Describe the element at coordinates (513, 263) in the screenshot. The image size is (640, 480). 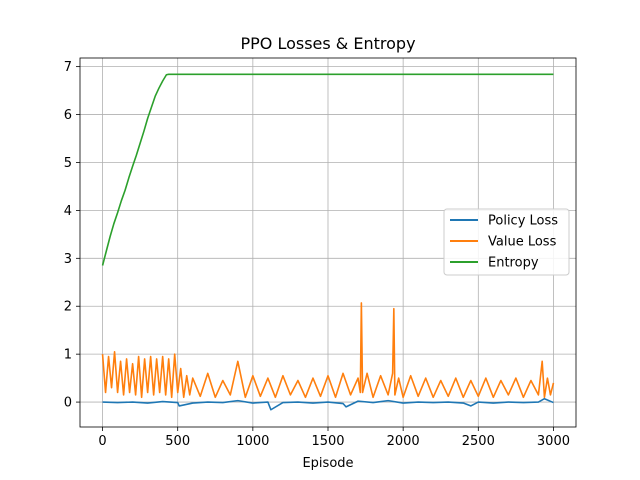
I see `legend-label-entropy: Entropy` at that location.